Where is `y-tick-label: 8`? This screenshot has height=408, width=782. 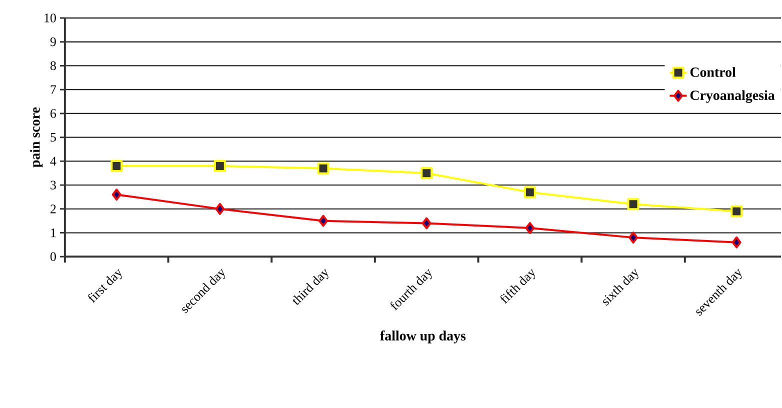 y-tick-label: 8 is located at coordinates (53, 65).